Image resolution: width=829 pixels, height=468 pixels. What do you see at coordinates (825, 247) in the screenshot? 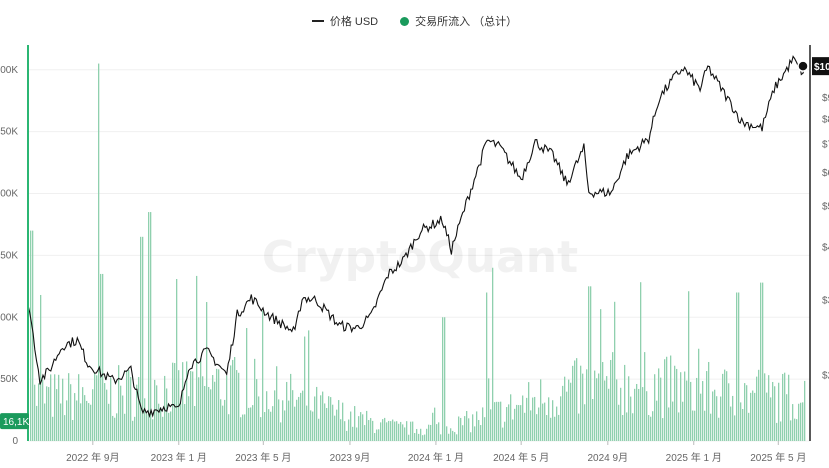
I see `right-tick-label: $40` at bounding box center [825, 247].